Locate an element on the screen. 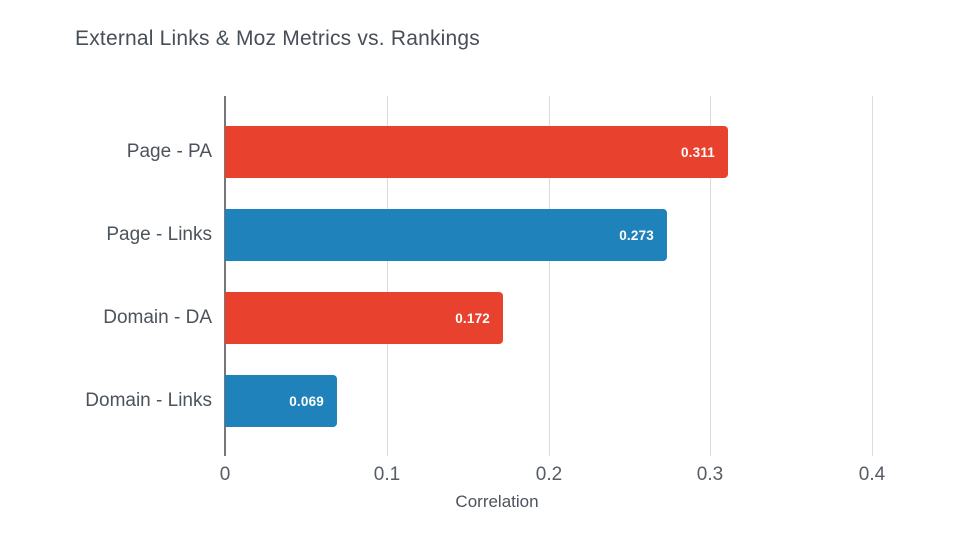 Image resolution: width=960 pixels, height=540 pixels. bar: 0.172 is located at coordinates (364, 318).